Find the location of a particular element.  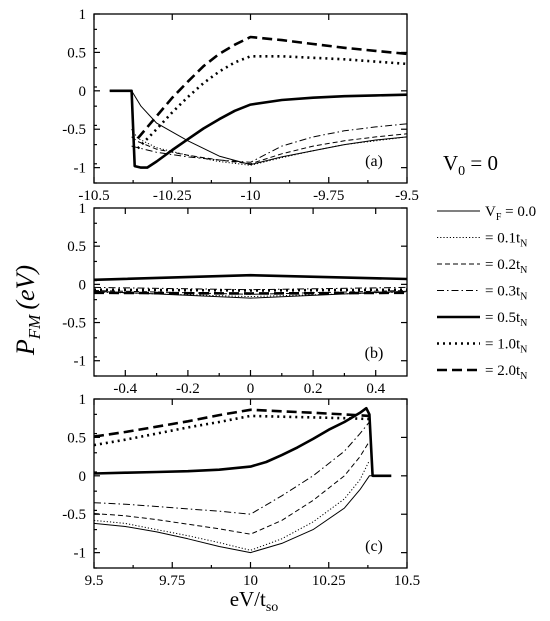

x-tick-label: 10 is located at coordinates (250, 581).